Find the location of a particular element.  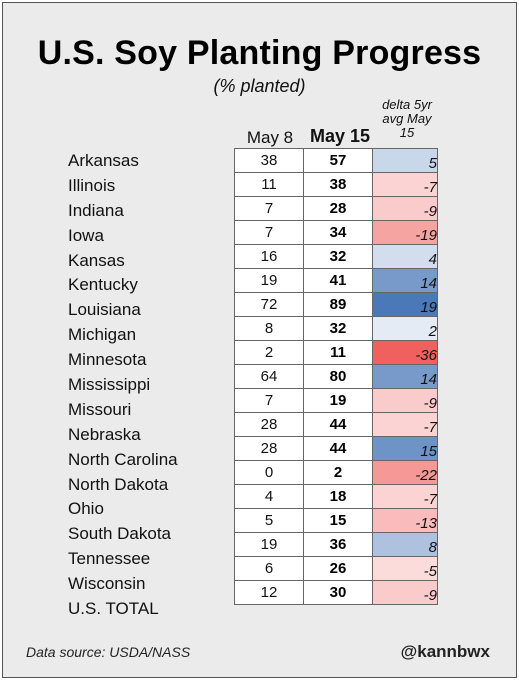

table-row: 28 44 -7 is located at coordinates (336, 424).